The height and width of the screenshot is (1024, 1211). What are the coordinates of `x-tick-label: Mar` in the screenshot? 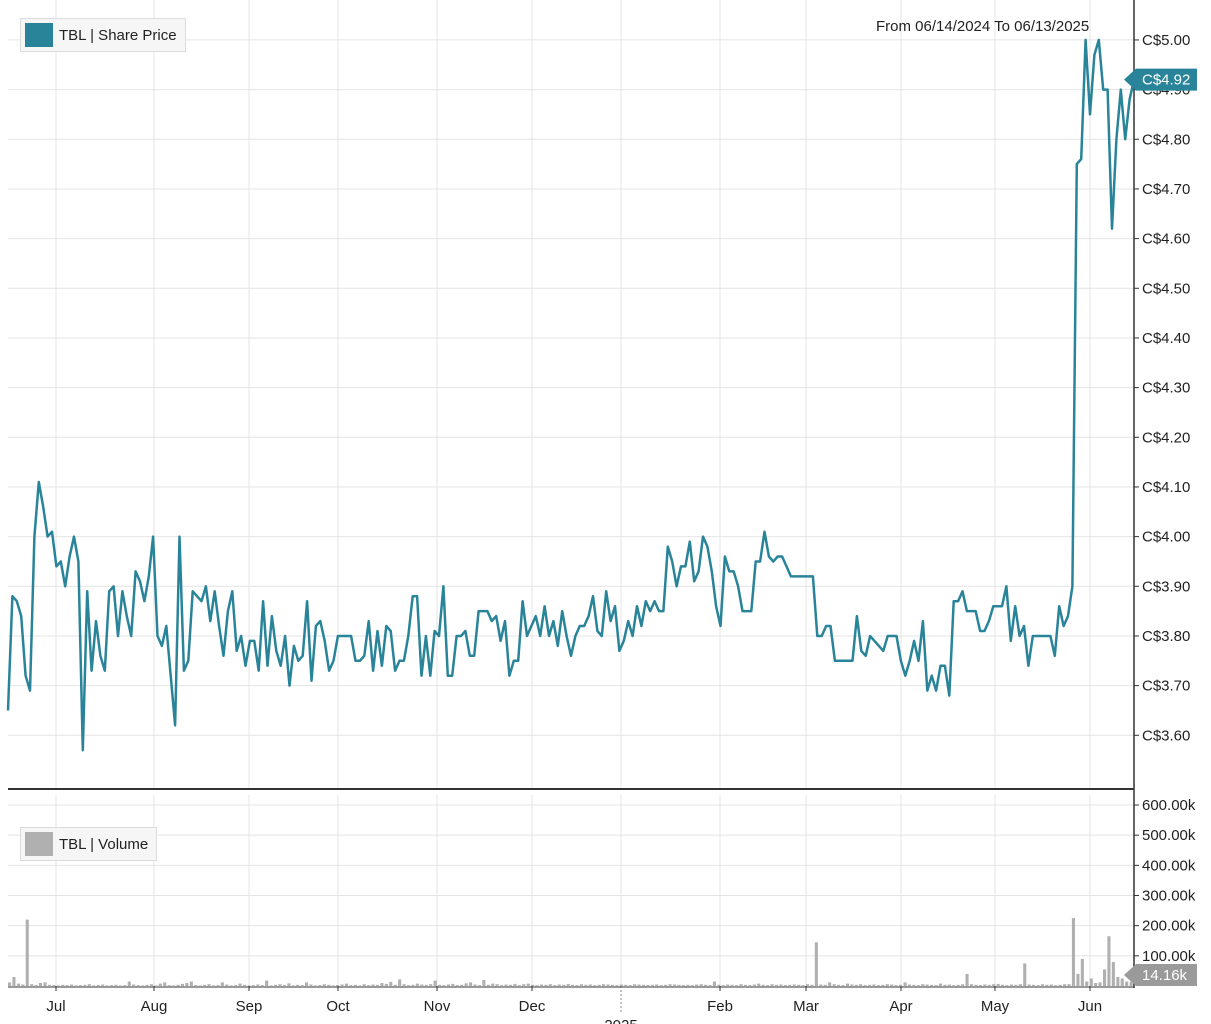 It's located at (806, 1006).